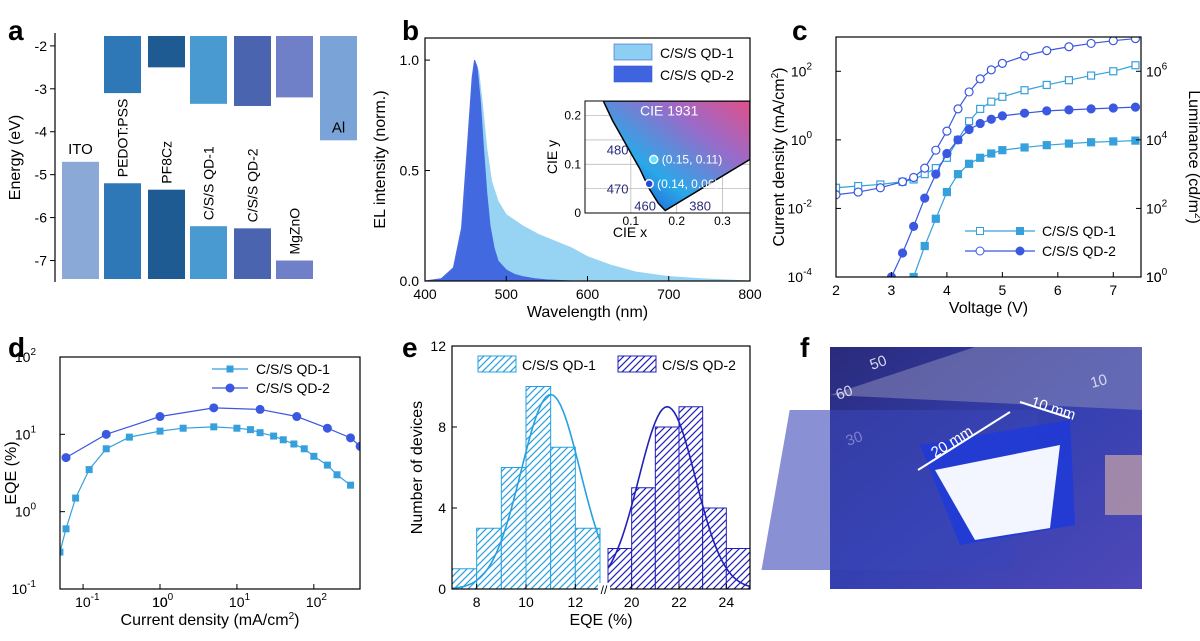 The width and height of the screenshot is (1200, 641). What do you see at coordinates (41, 175) in the screenshot?
I see `y-tick-label: -5` at bounding box center [41, 175].